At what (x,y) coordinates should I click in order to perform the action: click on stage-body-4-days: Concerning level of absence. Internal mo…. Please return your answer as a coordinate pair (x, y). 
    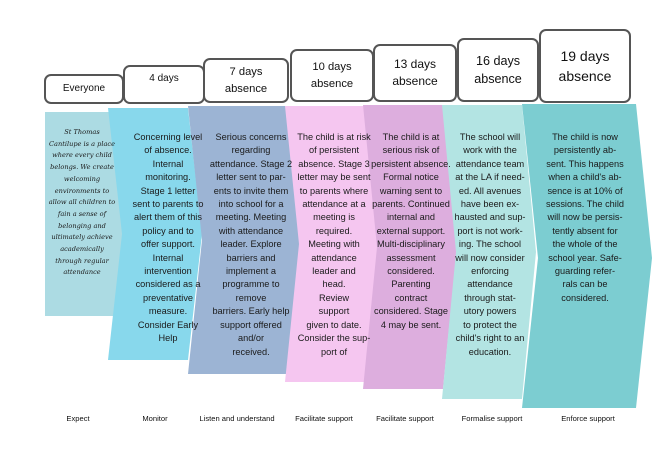
    Looking at the image, I should click on (168, 238).